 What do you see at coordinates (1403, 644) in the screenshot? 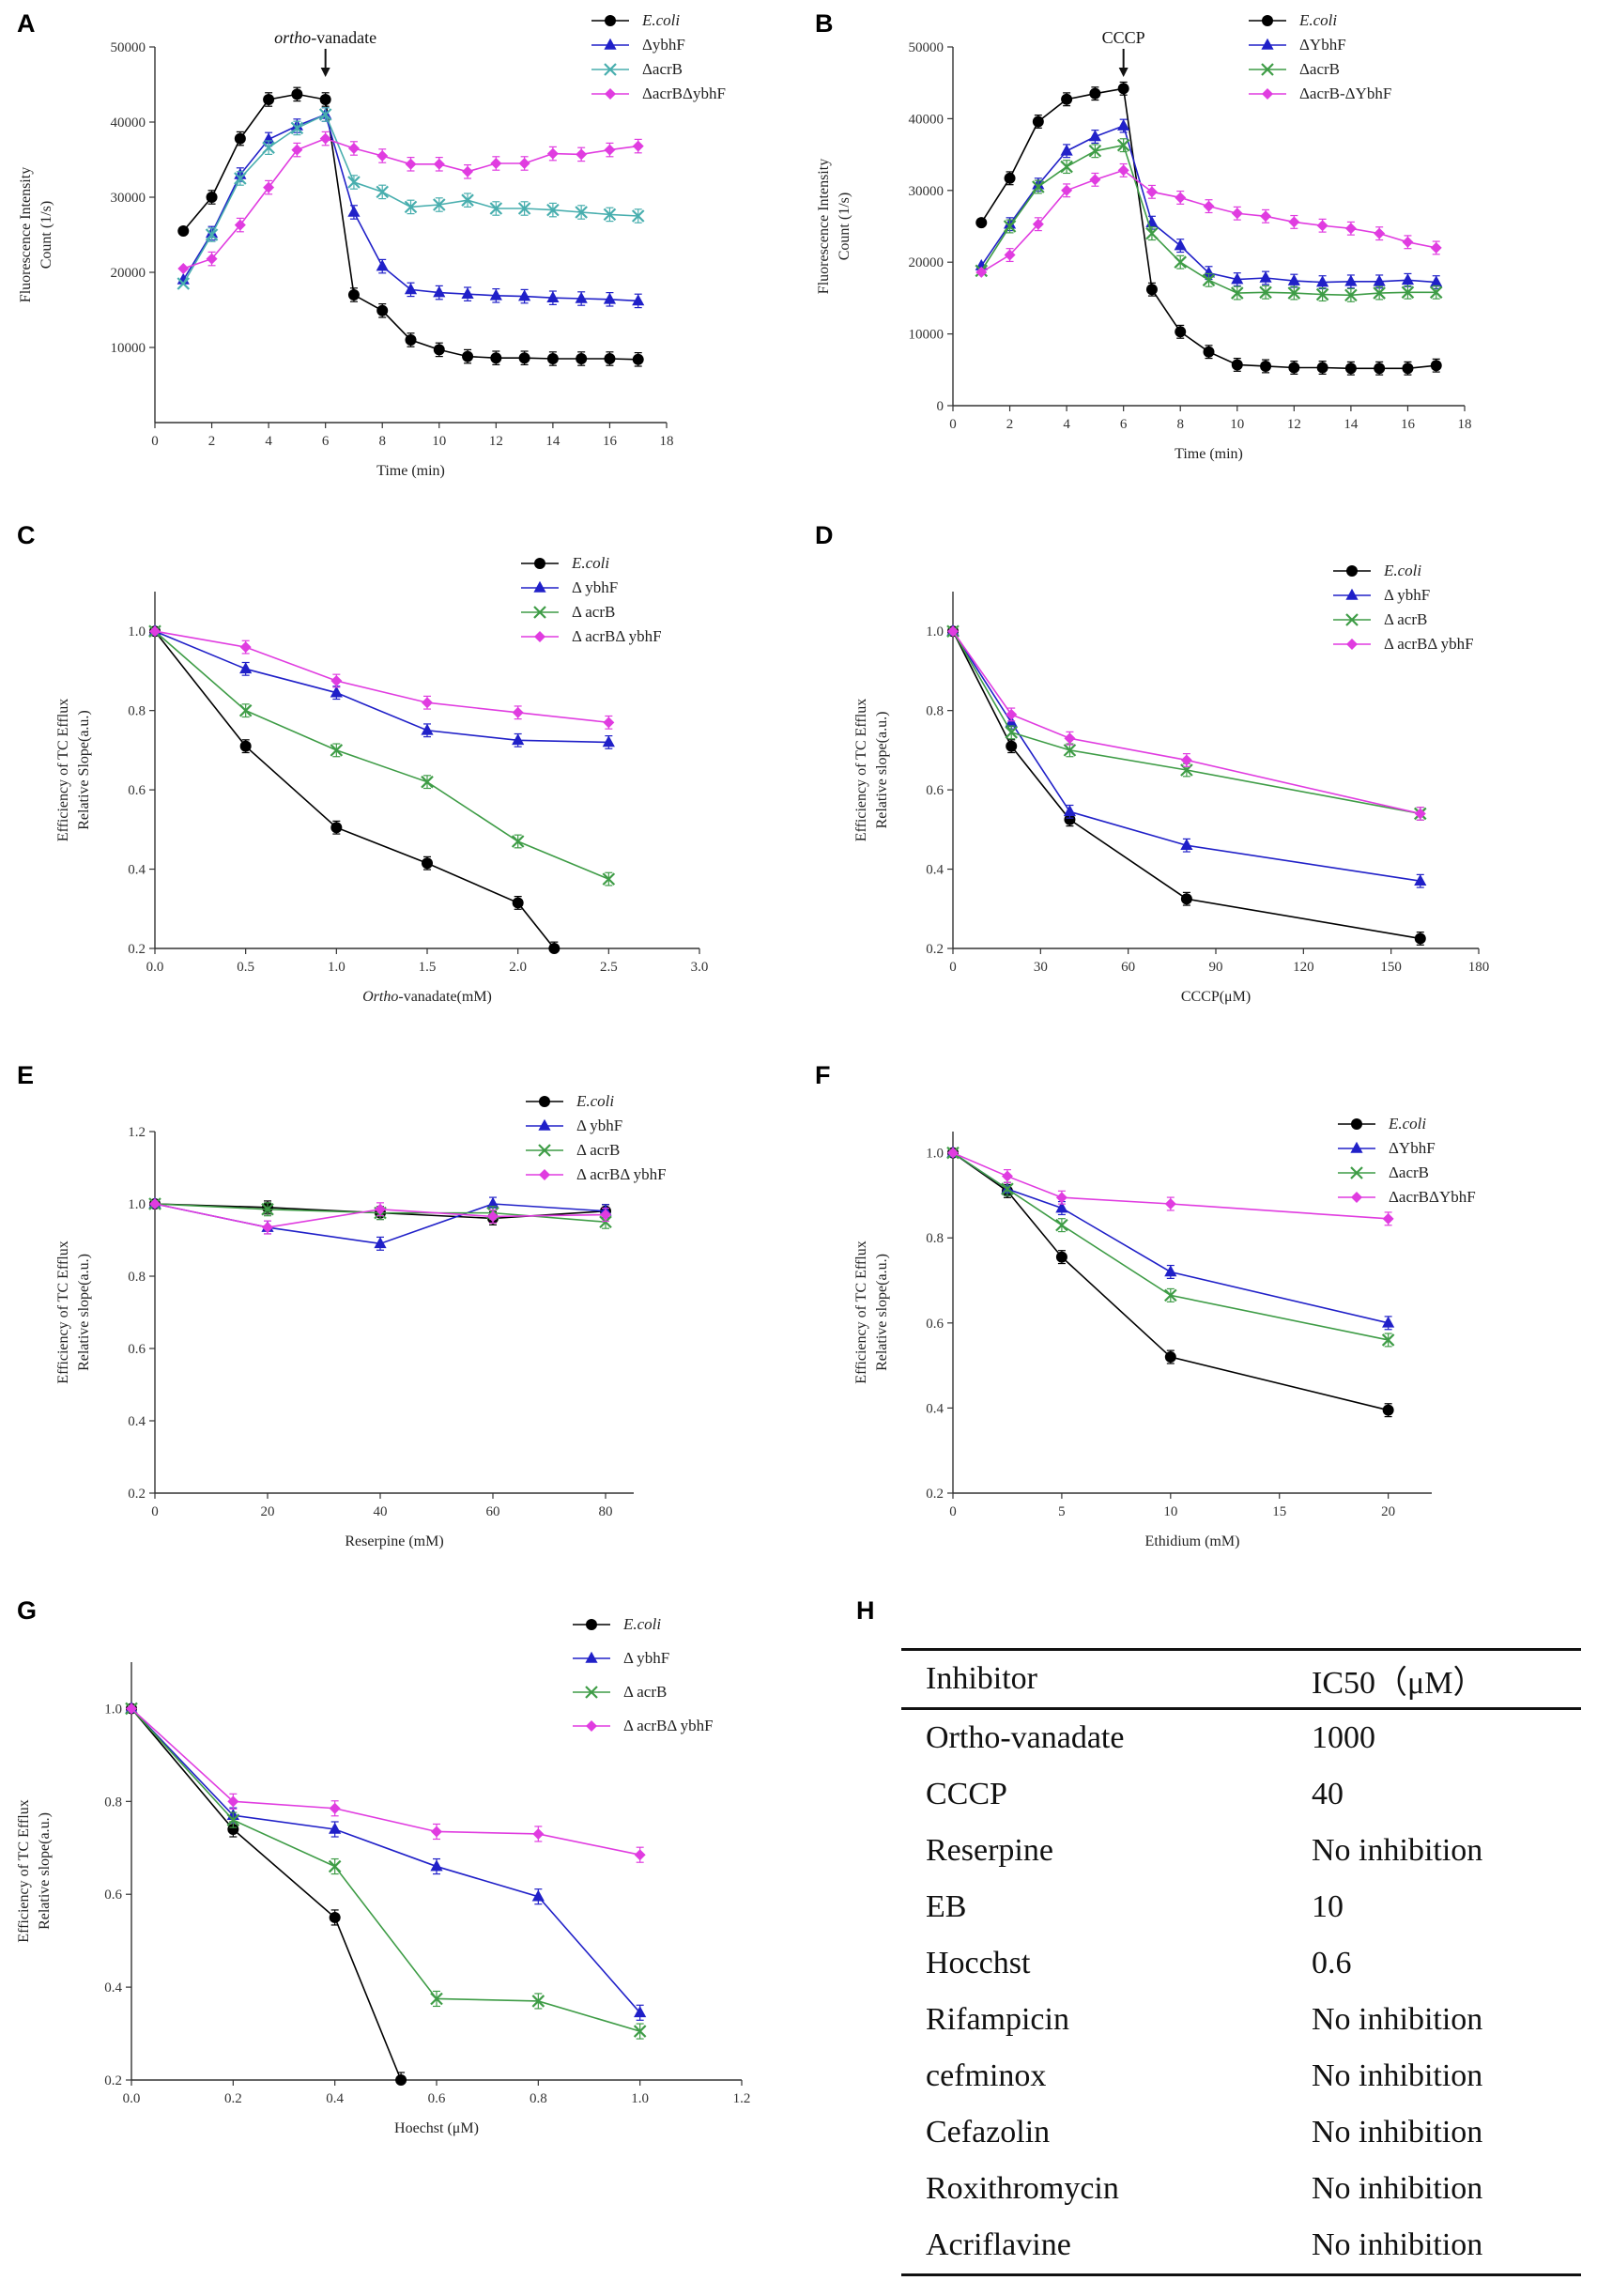
I see `legend-entry: Δ acrBΔ ybhF` at bounding box center [1403, 644].